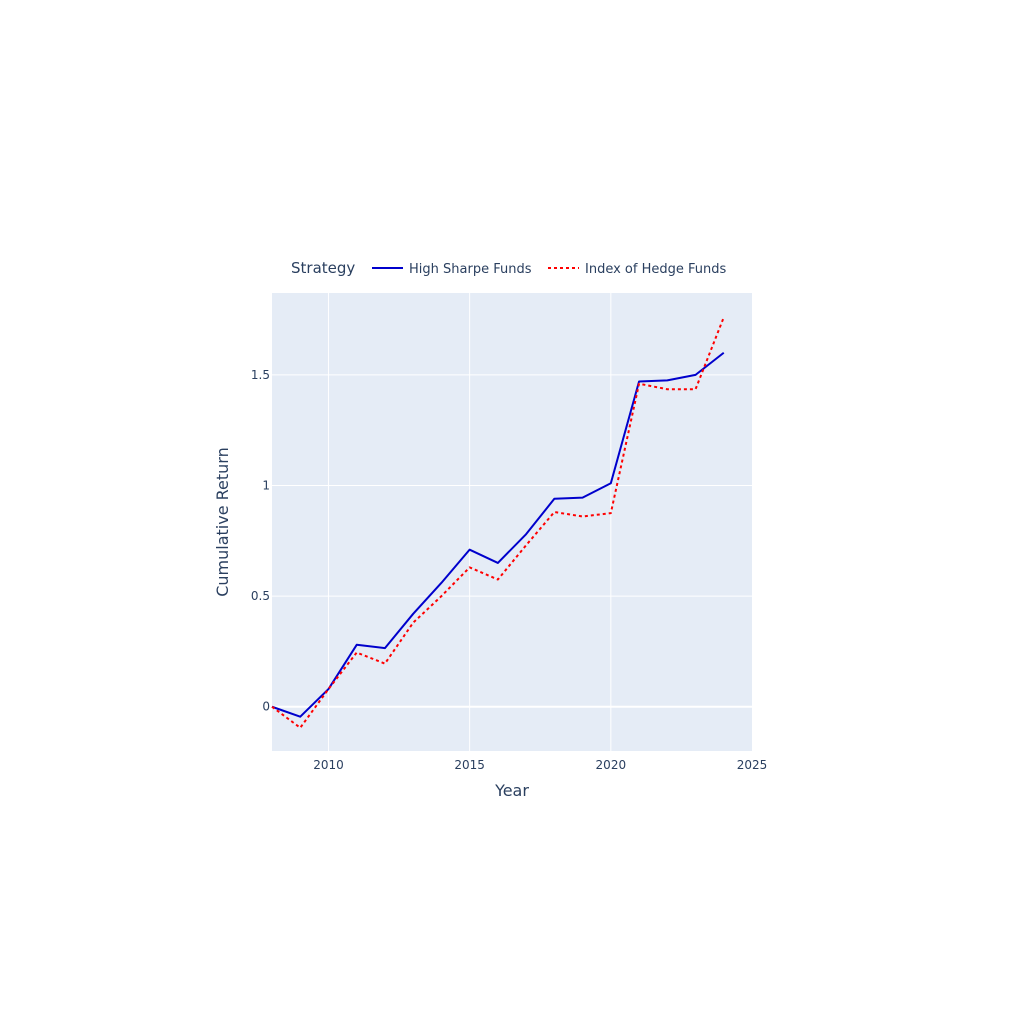 The width and height of the screenshot is (1024, 1028). What do you see at coordinates (511, 790) in the screenshot?
I see `x-axis-title: Year` at bounding box center [511, 790].